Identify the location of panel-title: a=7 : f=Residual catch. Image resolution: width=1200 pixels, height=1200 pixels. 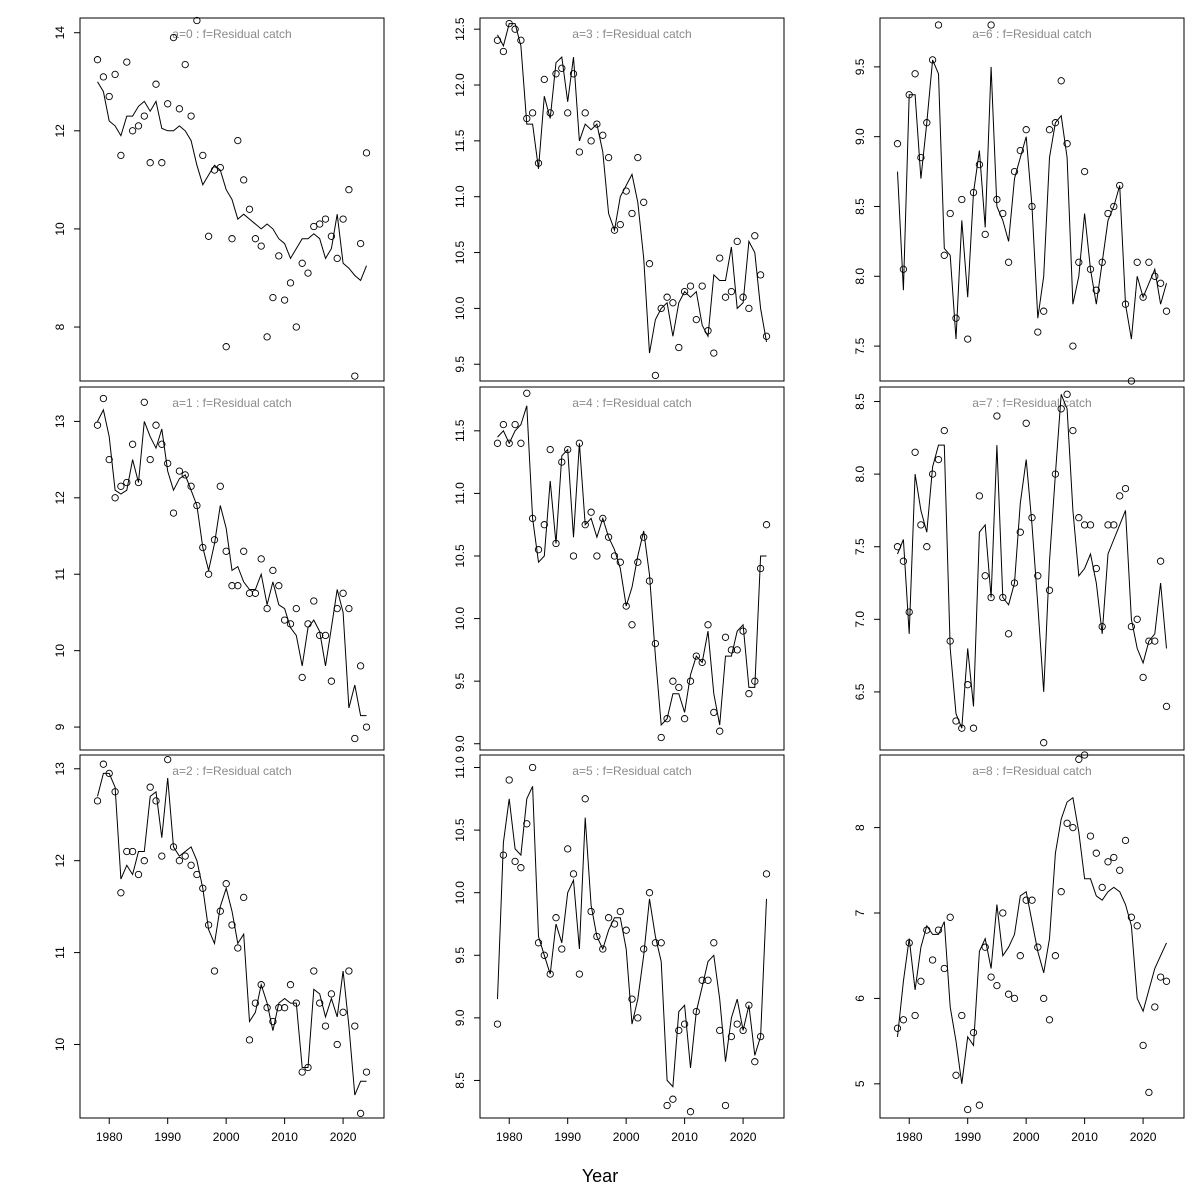
(1031, 403).